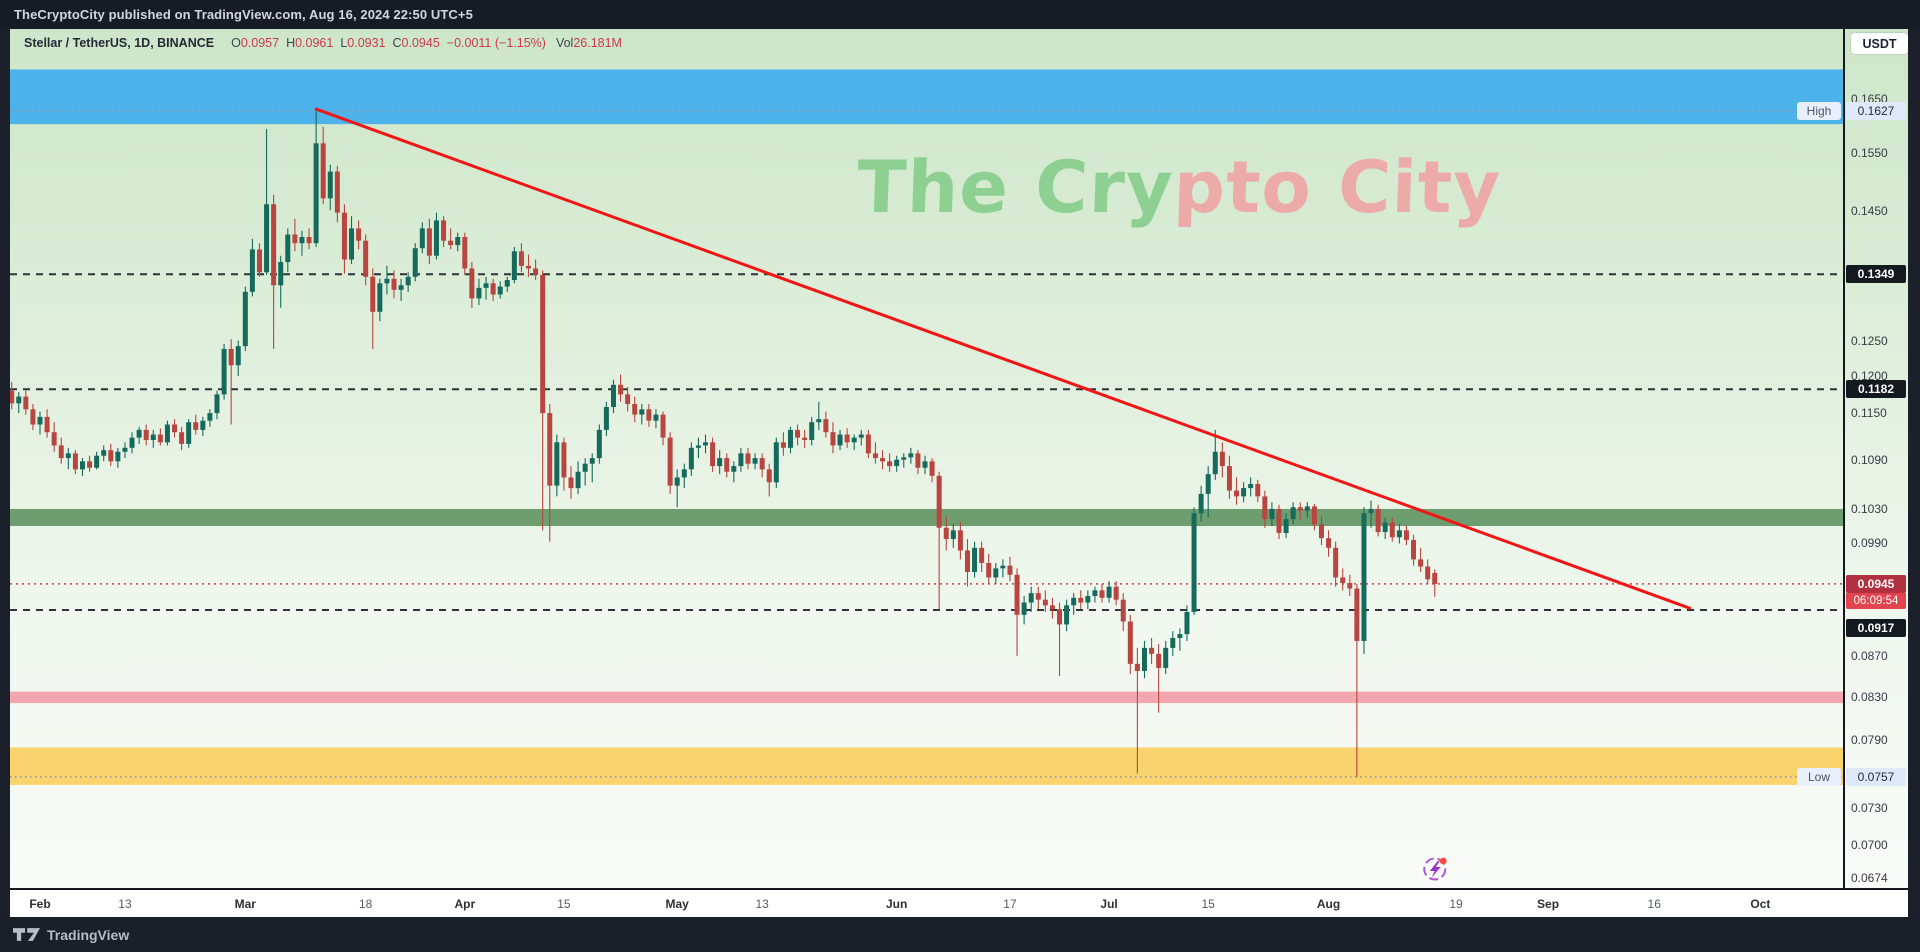  I want to click on low-value: 0.0931, so click(366, 43).